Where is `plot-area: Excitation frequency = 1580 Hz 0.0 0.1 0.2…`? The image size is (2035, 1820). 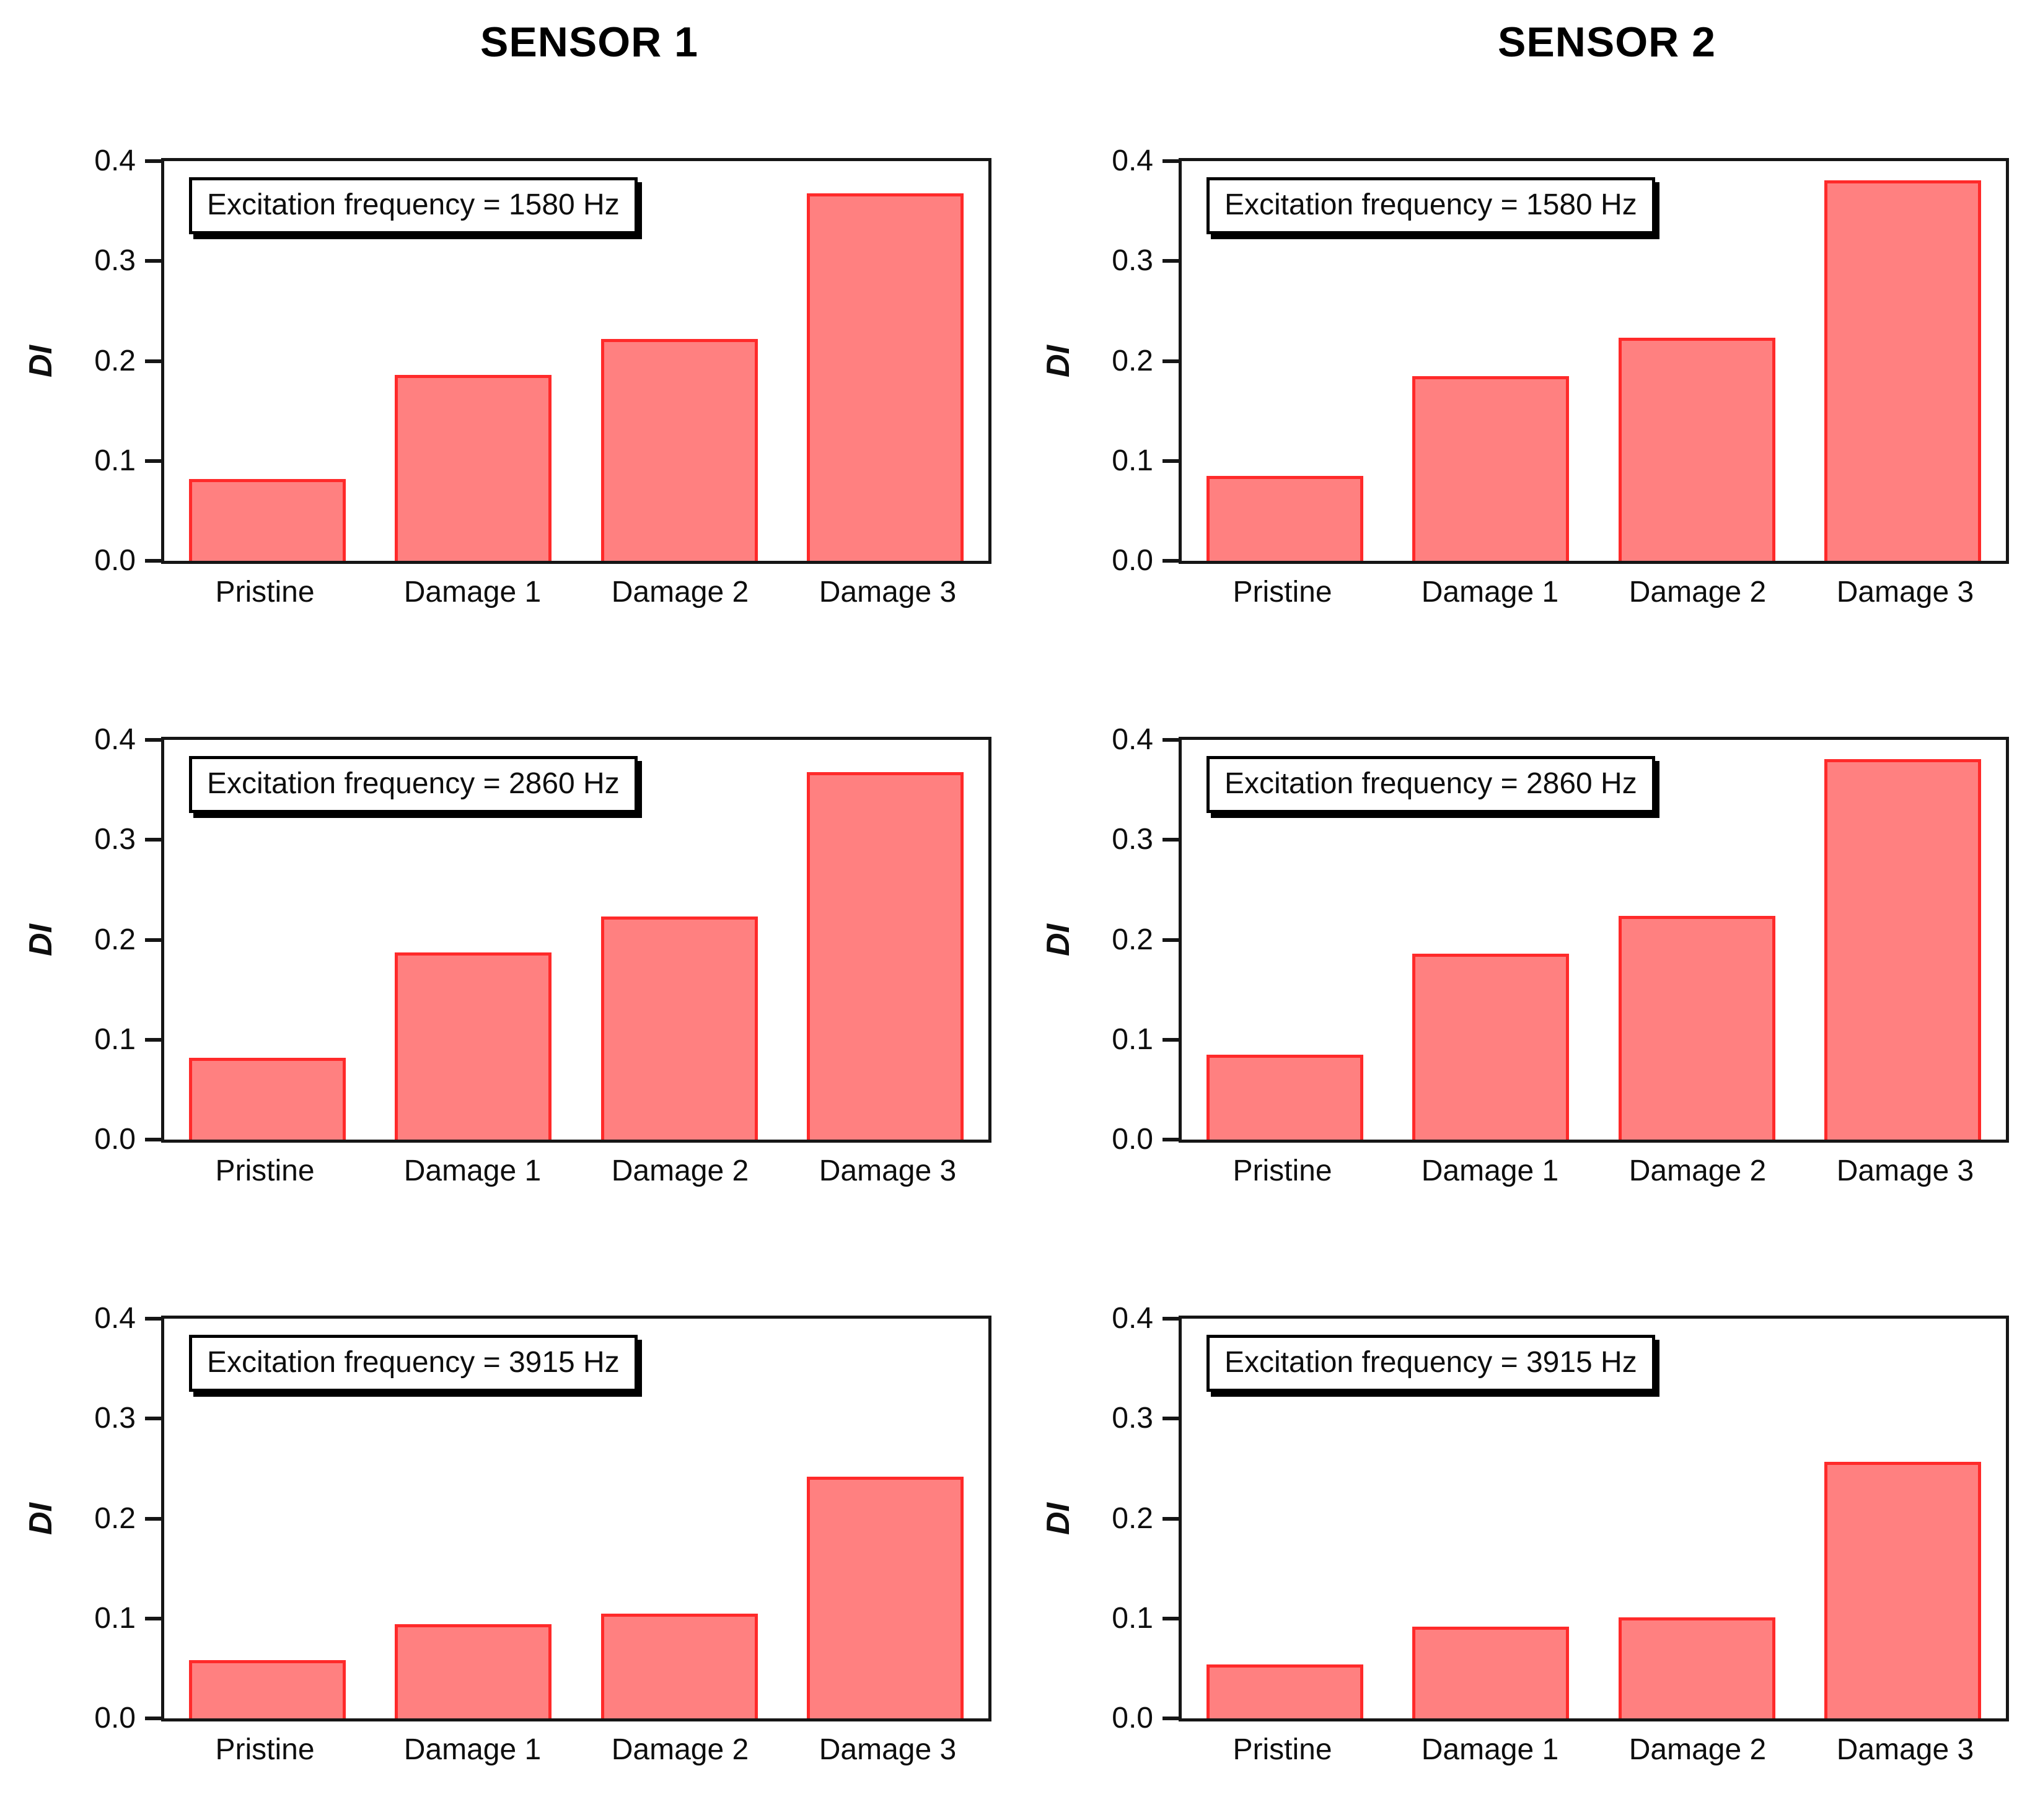
plot-area: Excitation frequency = 1580 Hz 0.0 0.1 0.2… is located at coordinates (1560, 361).